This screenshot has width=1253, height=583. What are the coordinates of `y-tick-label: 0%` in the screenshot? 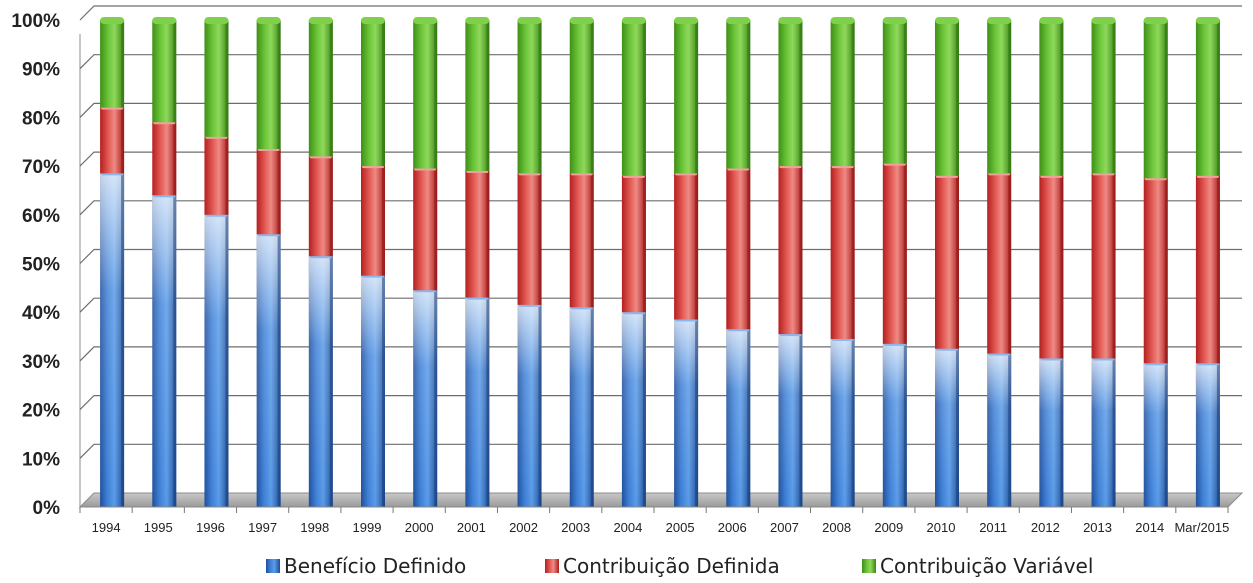 It's located at (47, 508).